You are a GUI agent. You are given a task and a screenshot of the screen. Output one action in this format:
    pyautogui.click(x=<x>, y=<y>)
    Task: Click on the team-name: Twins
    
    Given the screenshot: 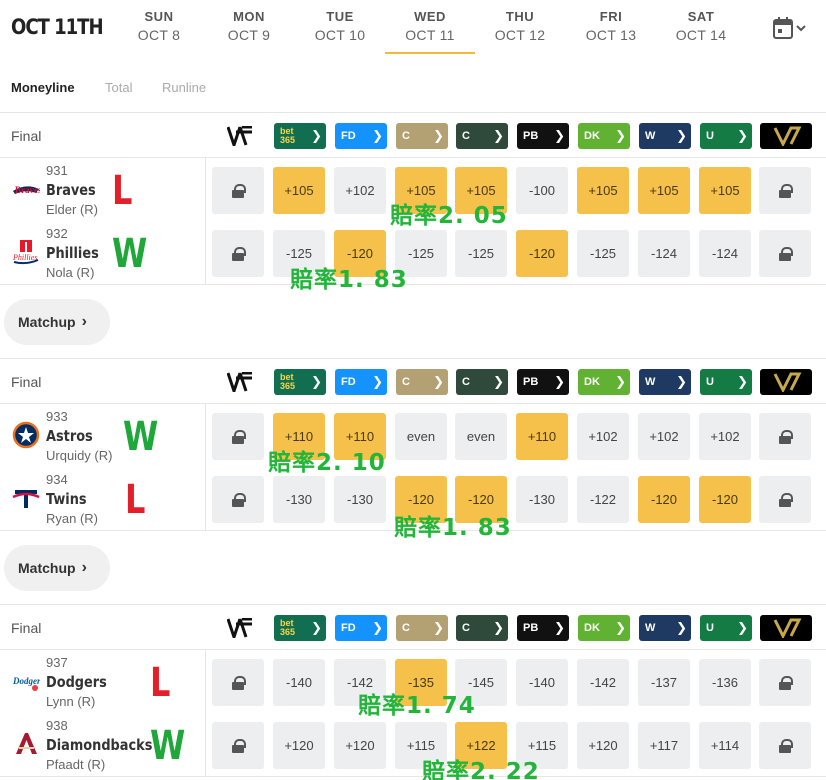 What is the action you would take?
    pyautogui.click(x=66, y=499)
    